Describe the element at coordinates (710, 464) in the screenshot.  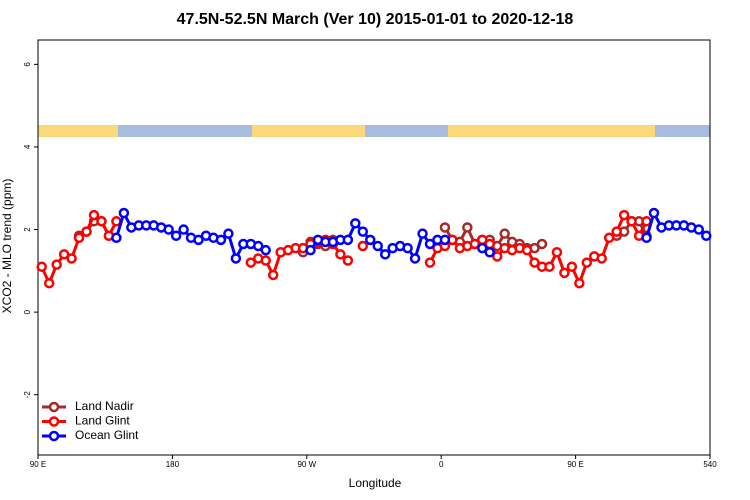
I see `x-tick-label: 540` at that location.